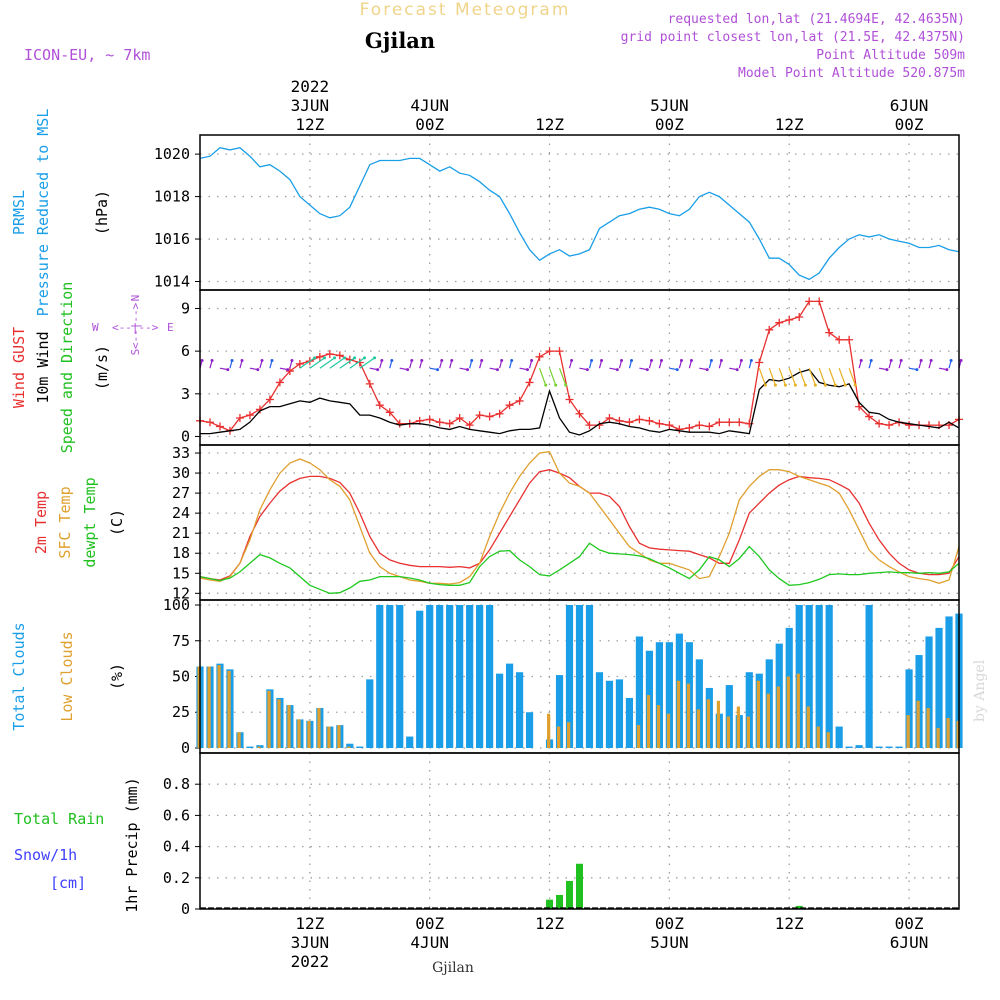 The width and height of the screenshot is (1000, 1000). Describe the element at coordinates (560, 901) in the screenshot. I see `rain-bar` at that location.